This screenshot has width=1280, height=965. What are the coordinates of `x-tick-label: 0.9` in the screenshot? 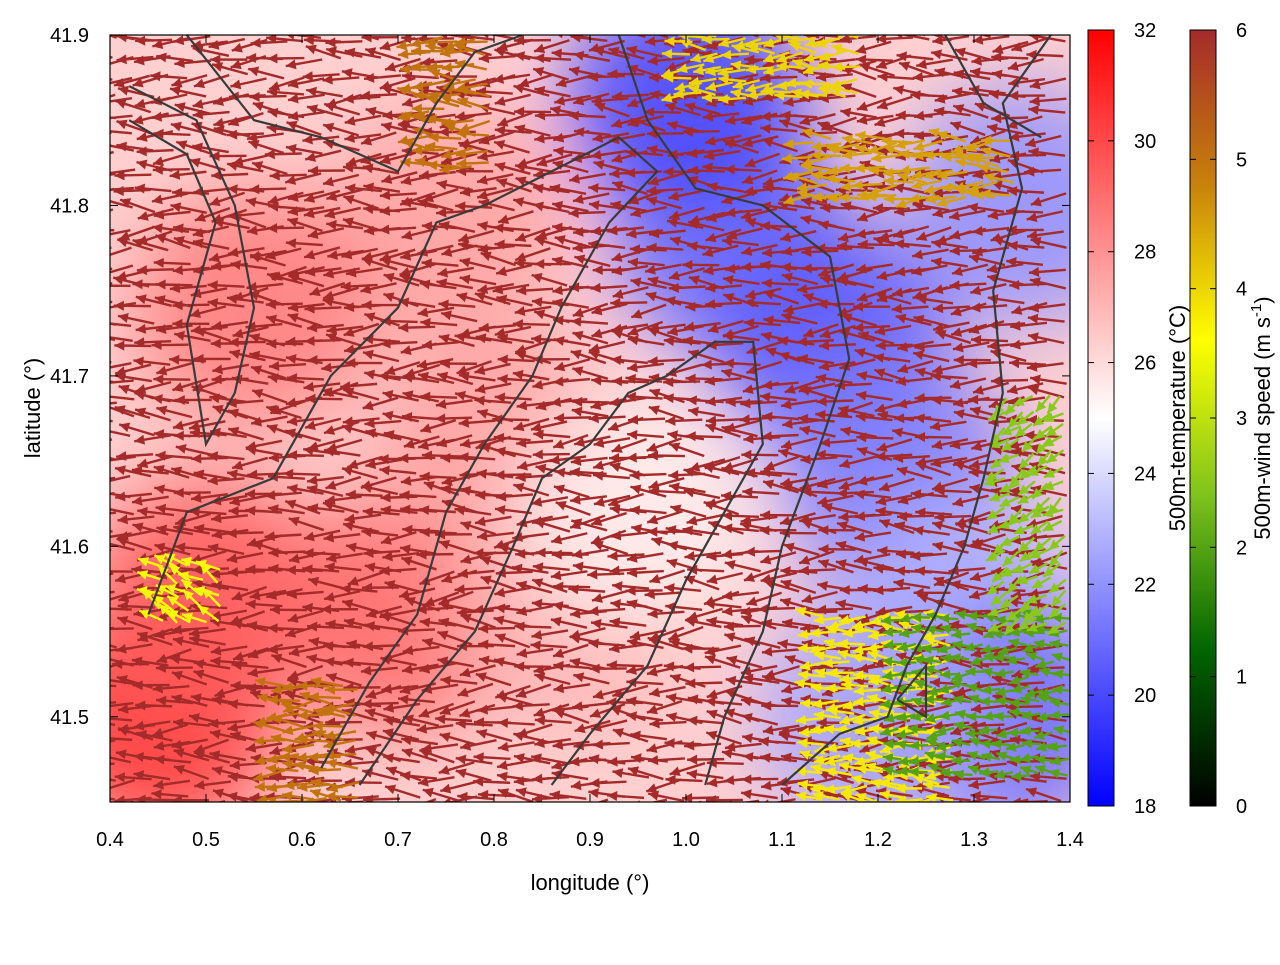 It's located at (590, 840).